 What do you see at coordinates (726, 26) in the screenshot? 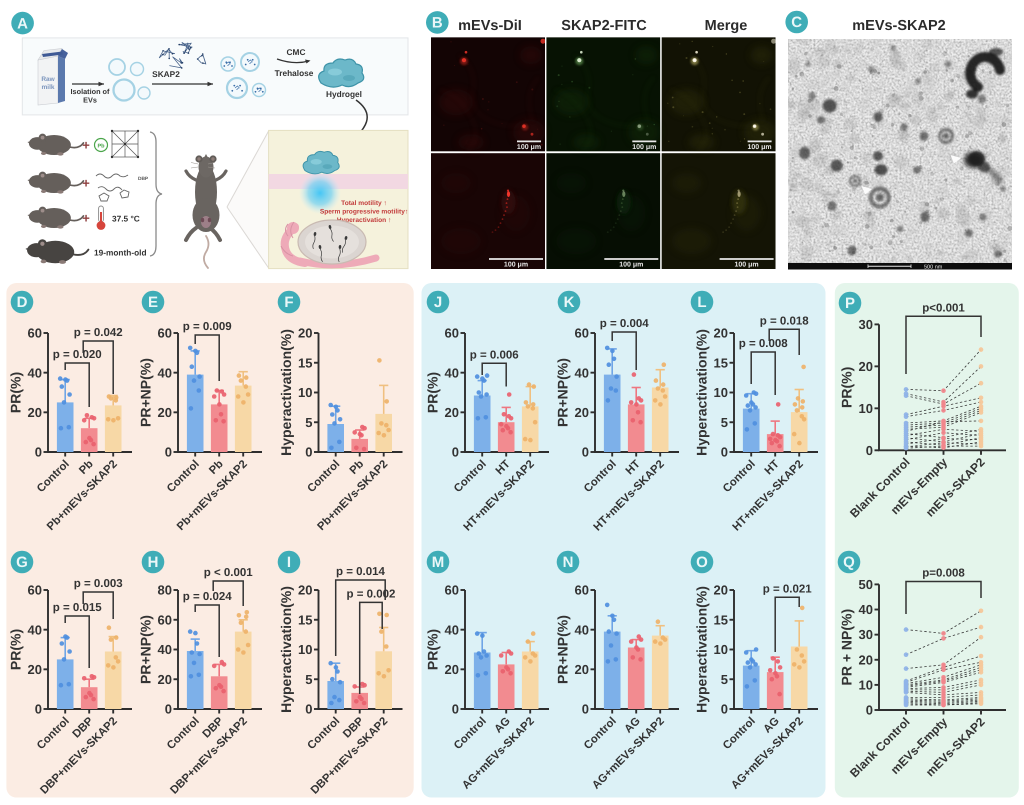
I see `svg-text: Merge` at bounding box center [726, 26].